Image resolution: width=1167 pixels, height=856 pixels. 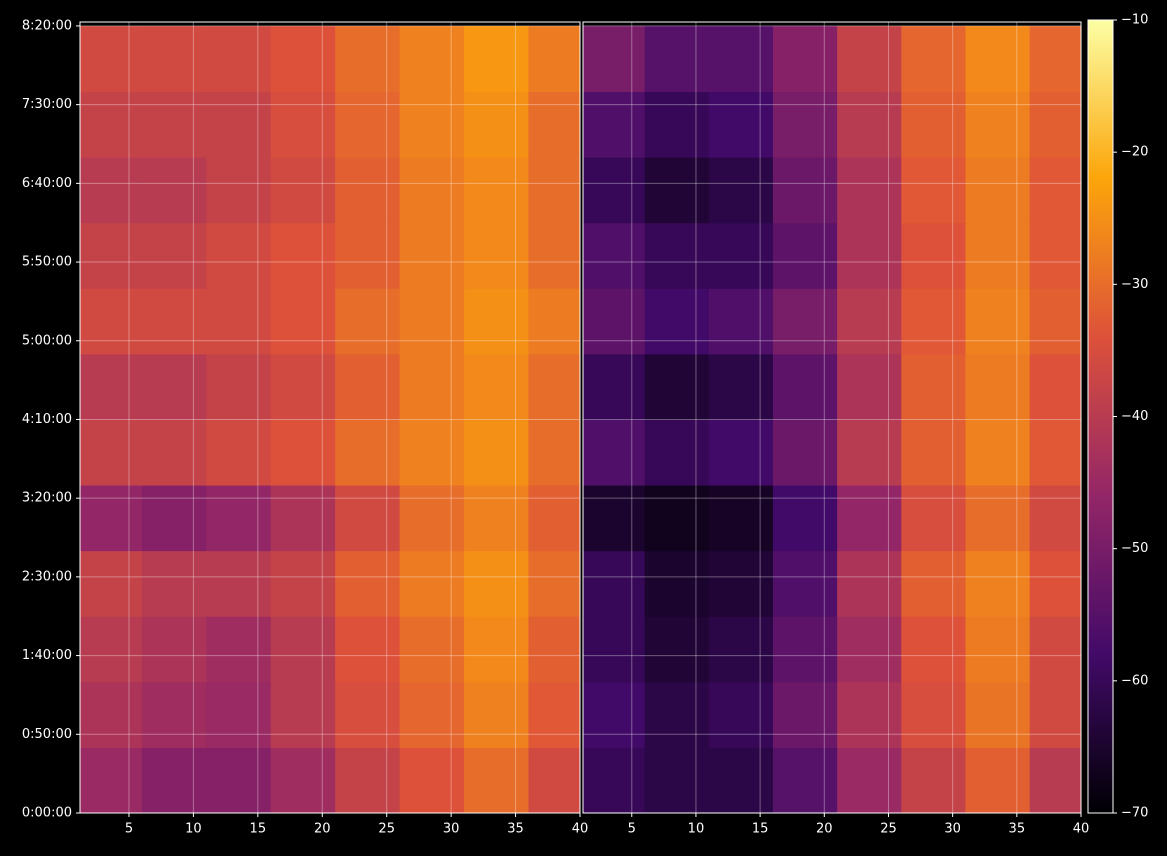 I want to click on y-tick-label: 2:30:00, so click(x=47, y=576).